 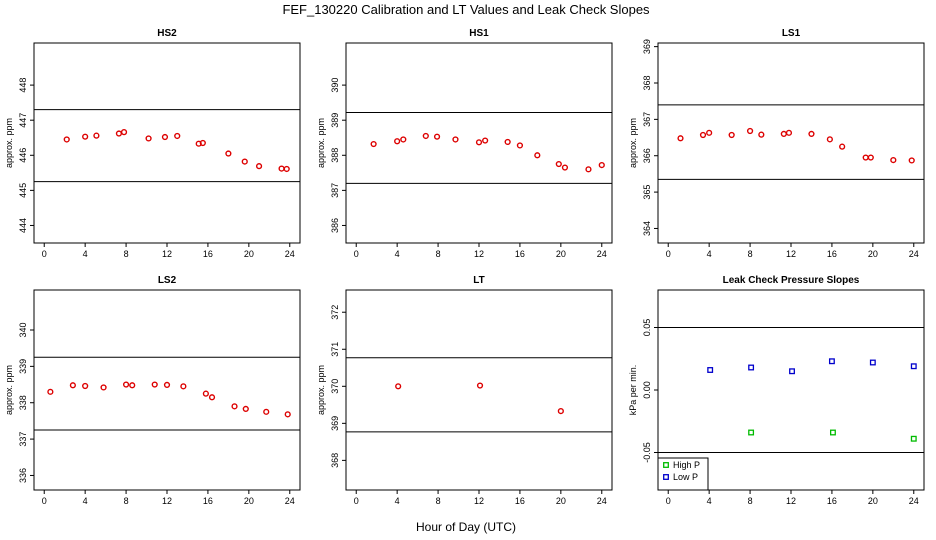 I want to click on panel-2-x-tick-label: 8, so click(x=438, y=254).